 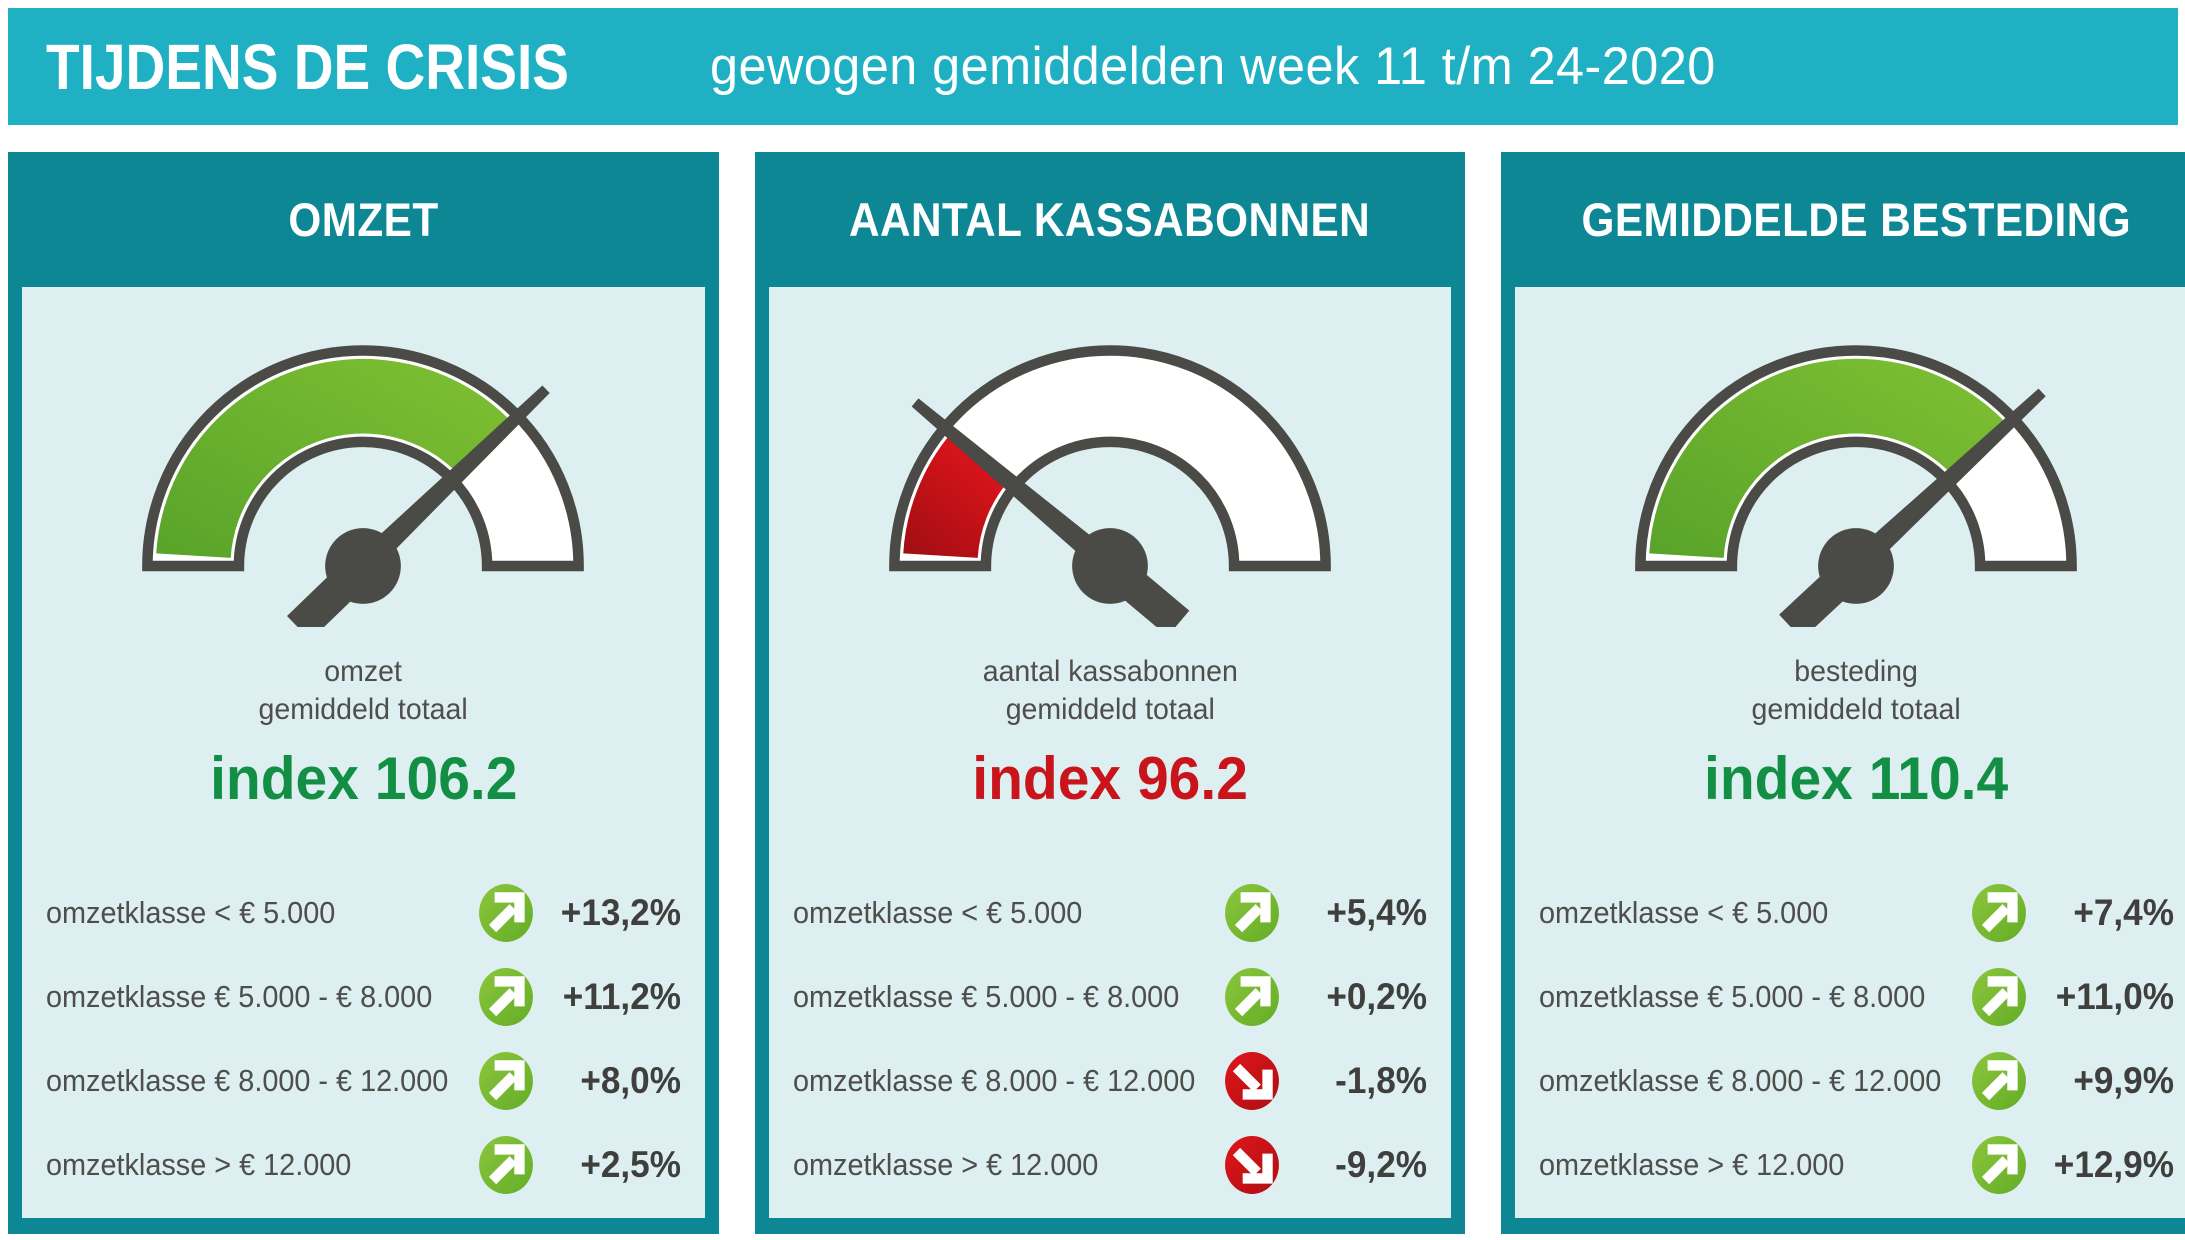 I want to click on row-value: +9,9%, so click(x=2123, y=1080).